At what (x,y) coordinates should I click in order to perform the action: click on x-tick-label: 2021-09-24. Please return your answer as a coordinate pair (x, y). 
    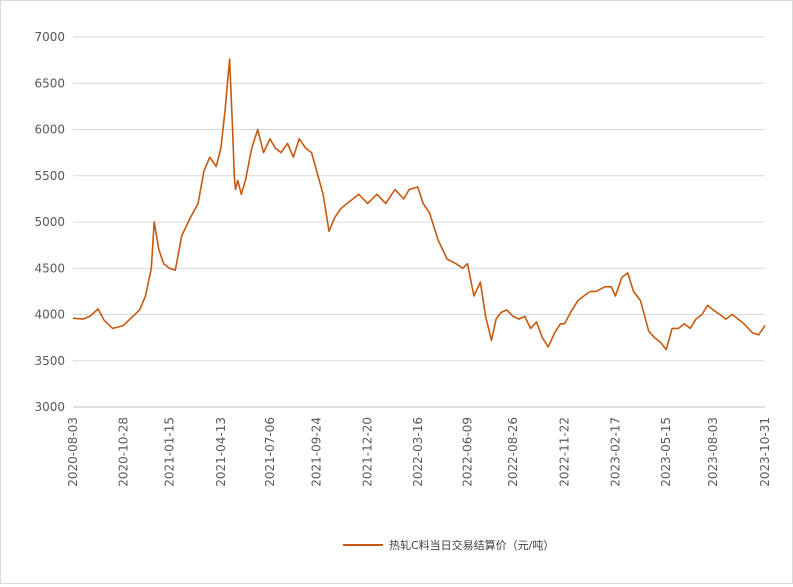
    Looking at the image, I should click on (317, 452).